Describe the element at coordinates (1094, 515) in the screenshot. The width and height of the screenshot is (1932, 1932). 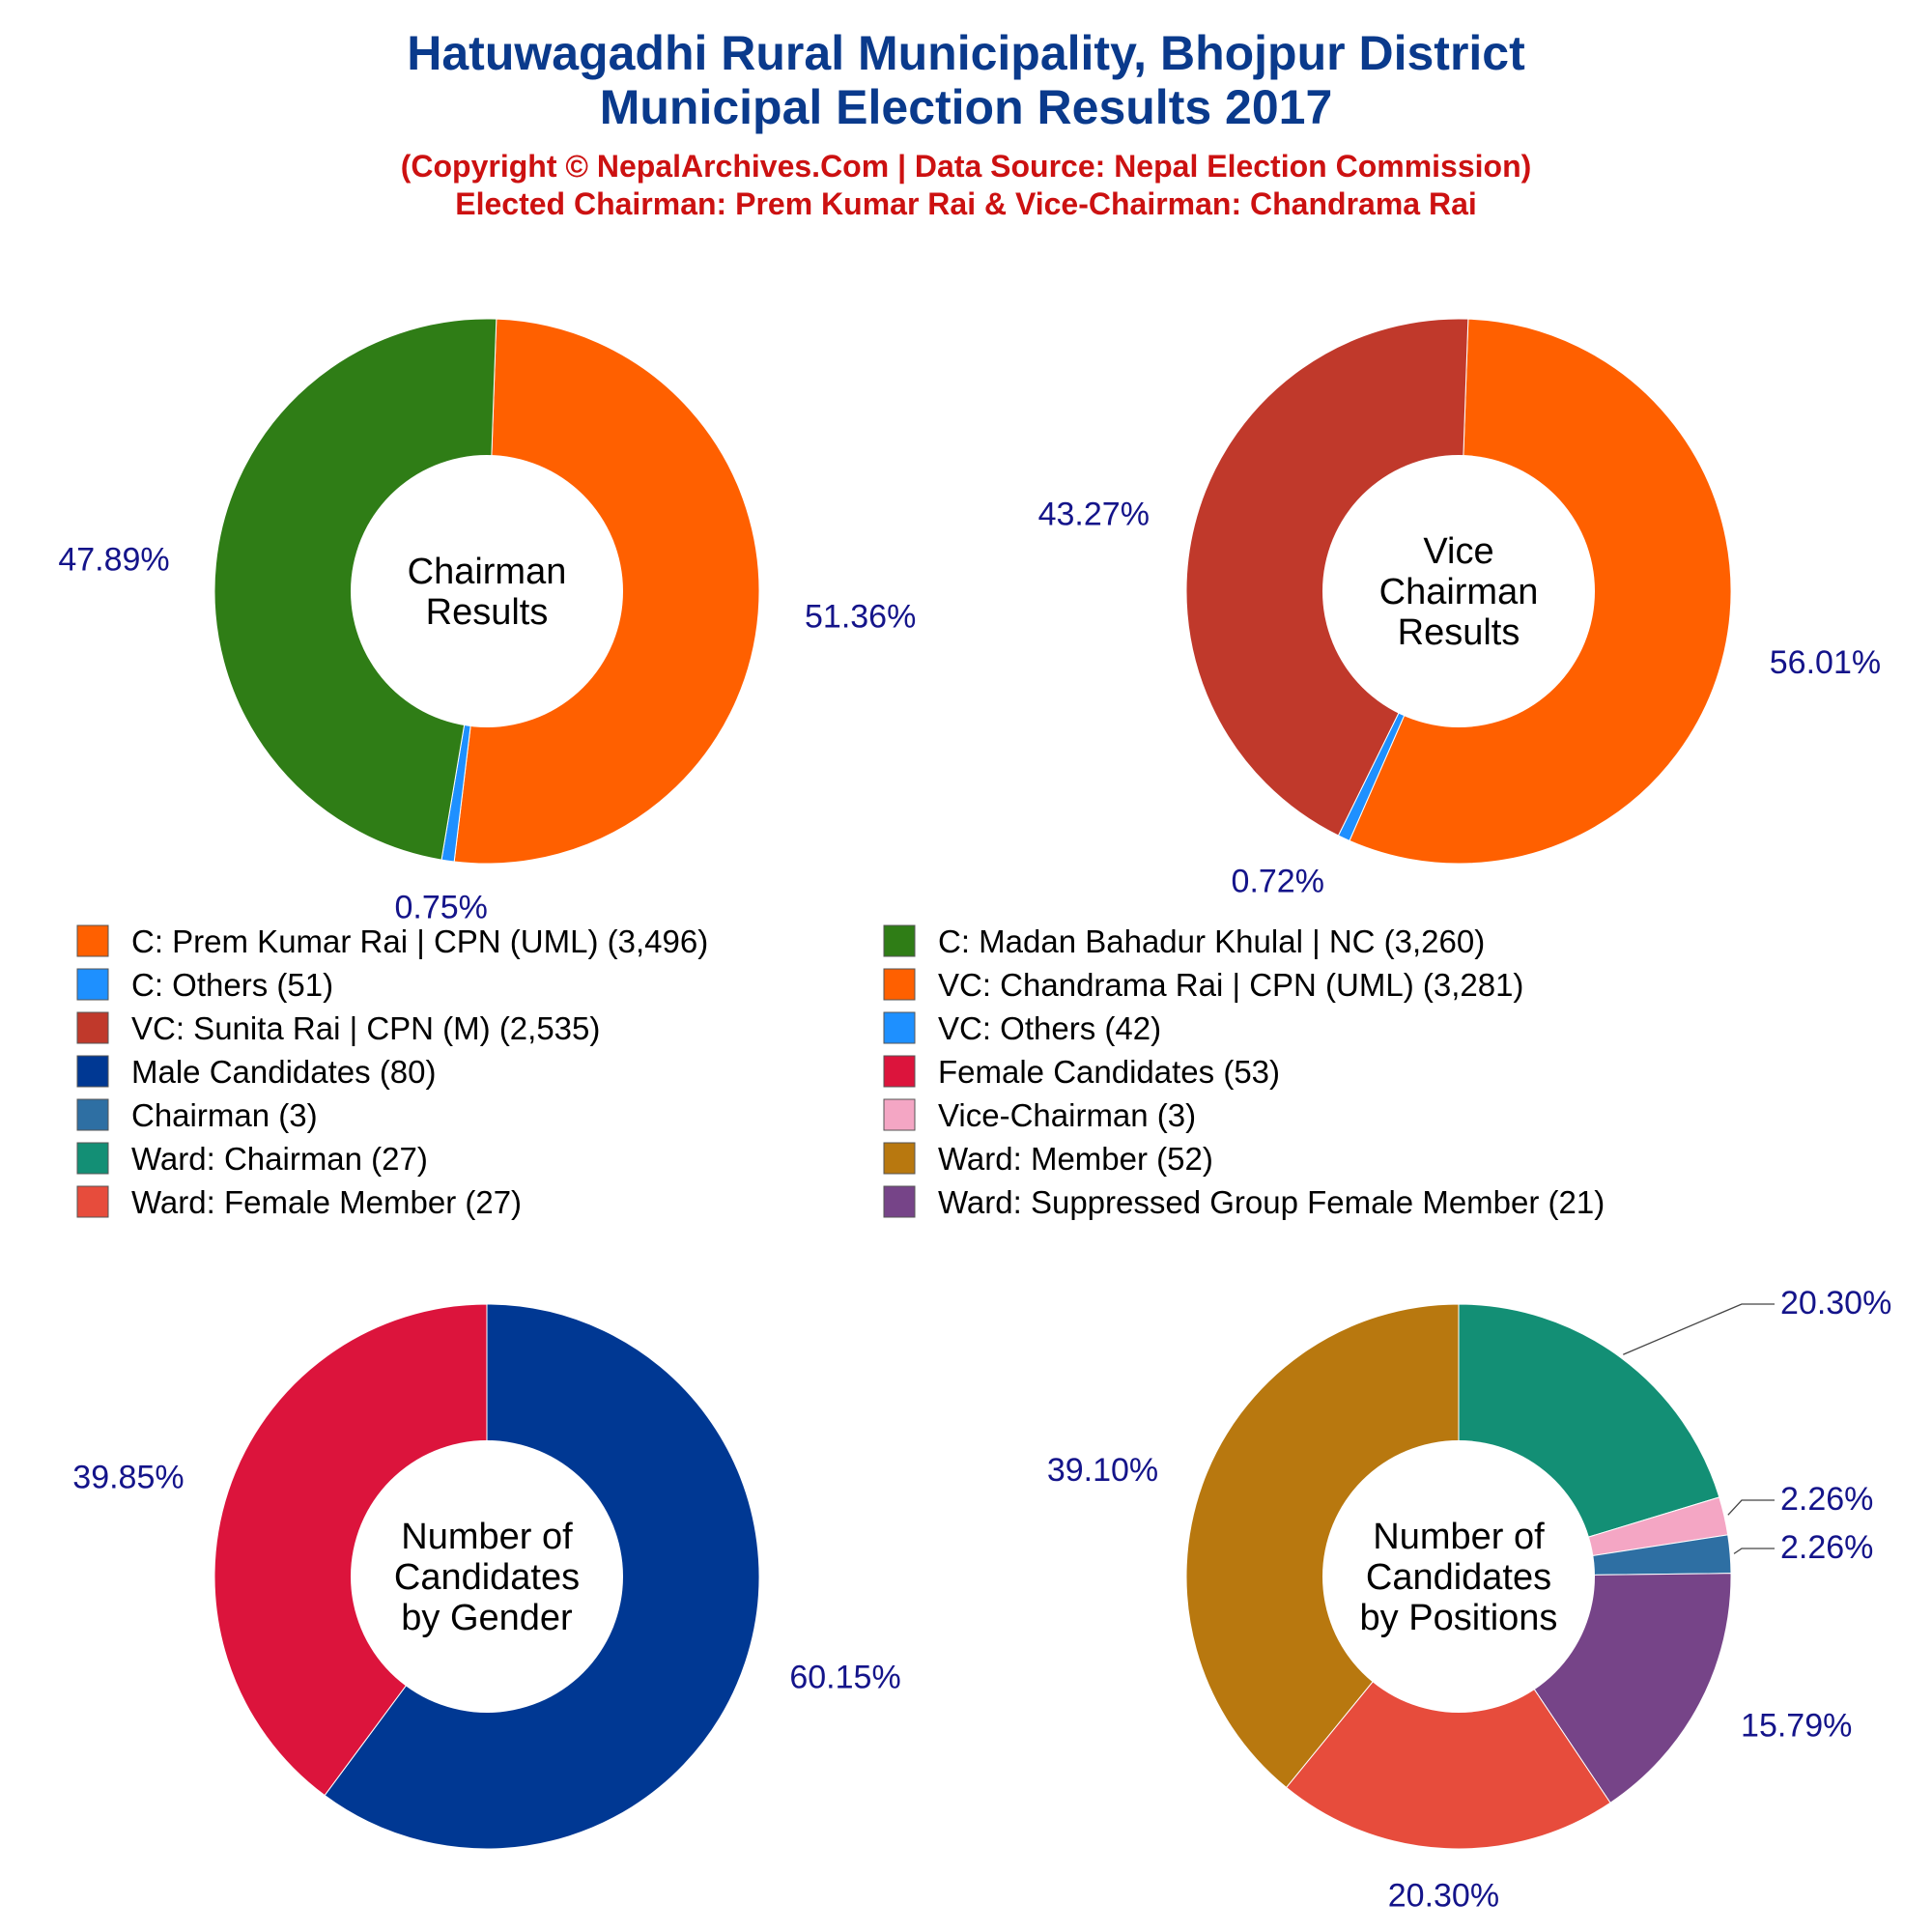
I see `percent-label: 43.27%` at that location.